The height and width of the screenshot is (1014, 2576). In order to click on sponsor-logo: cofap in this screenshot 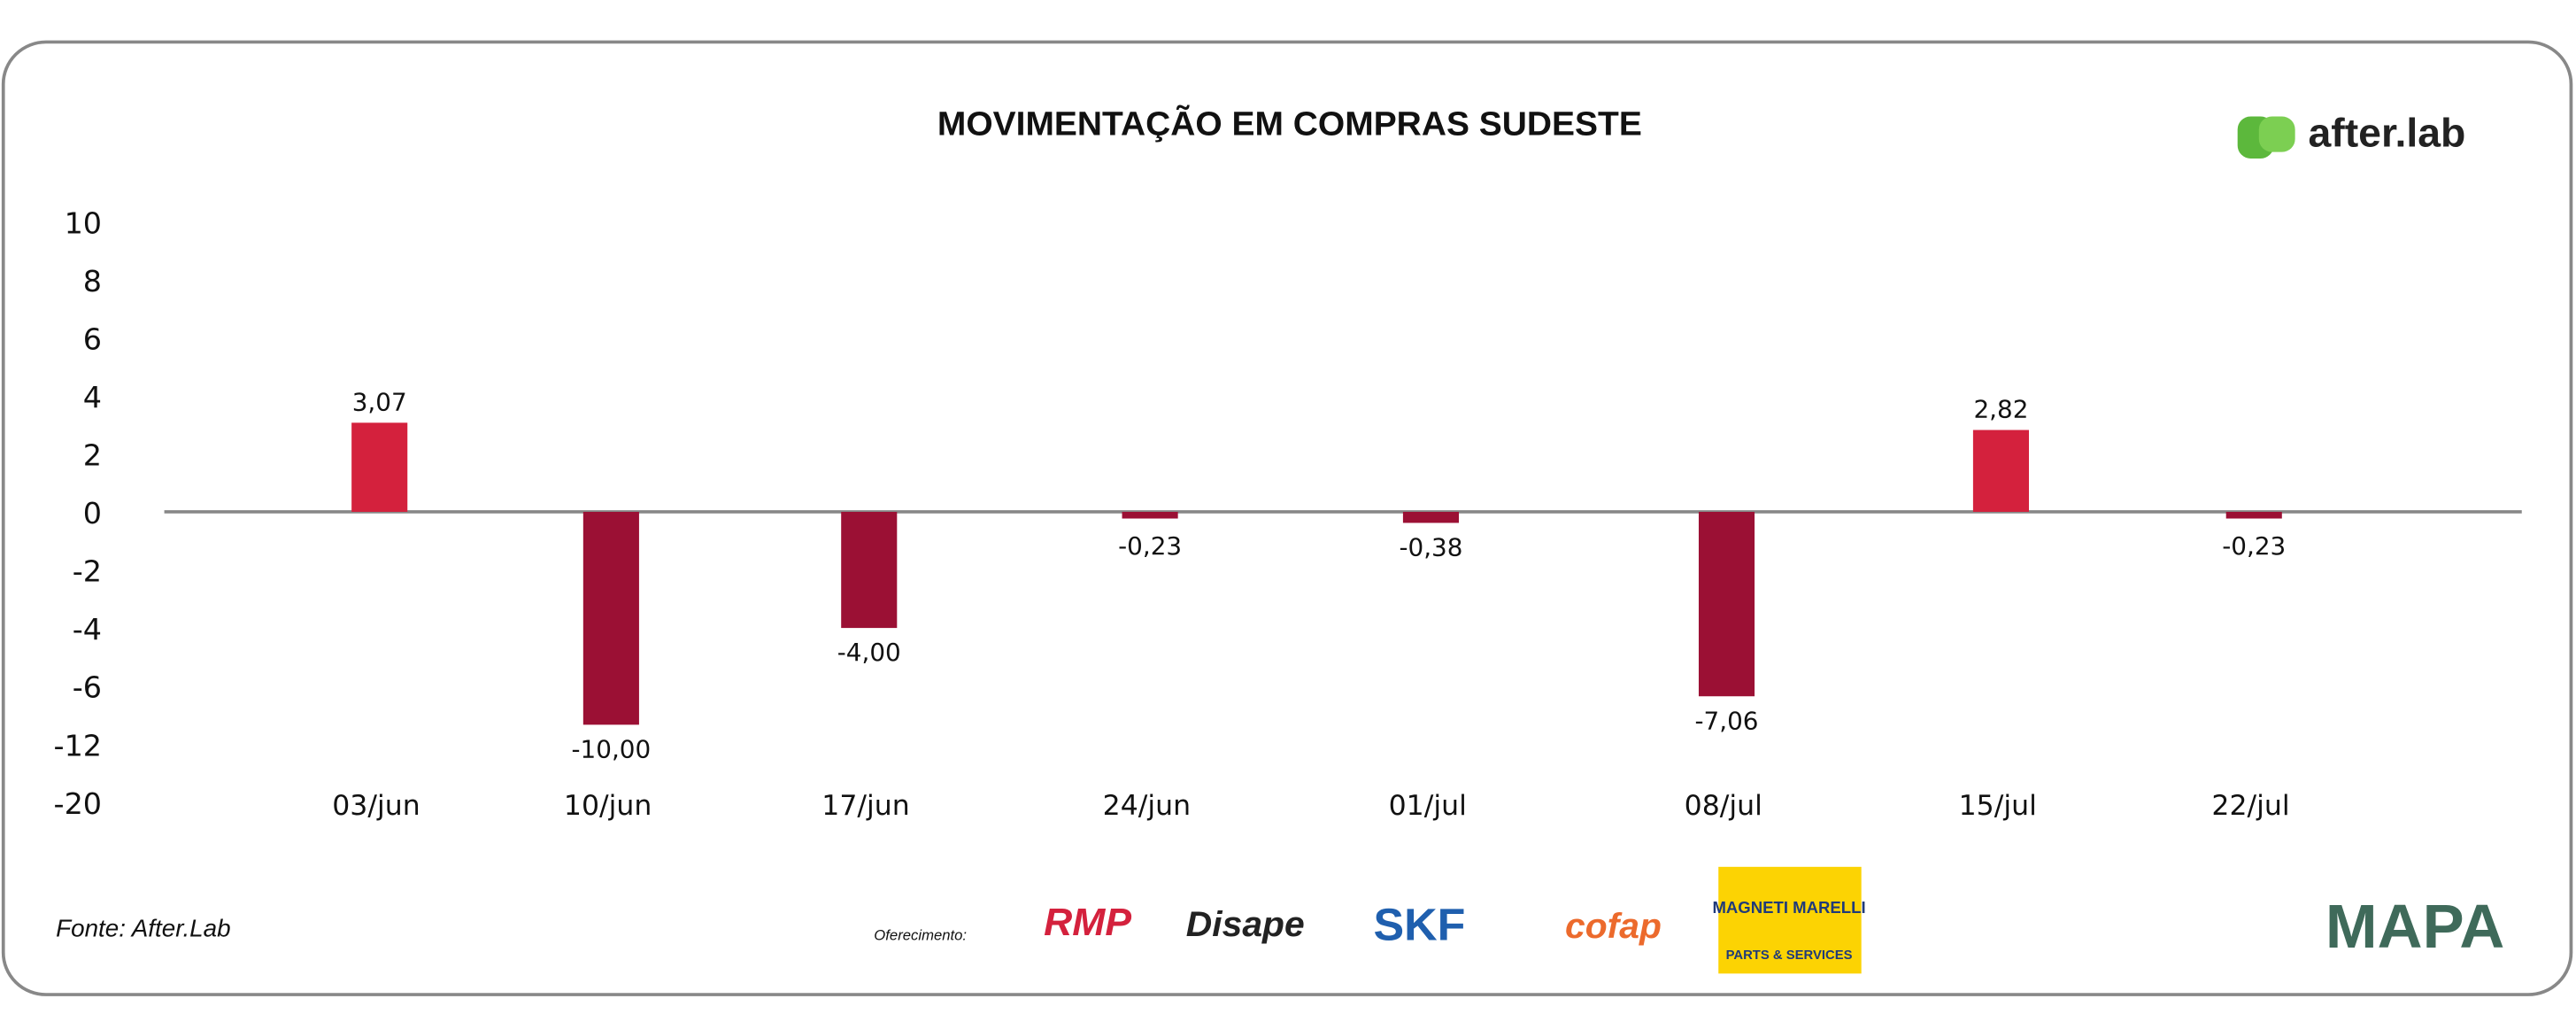, I will do `click(1613, 925)`.